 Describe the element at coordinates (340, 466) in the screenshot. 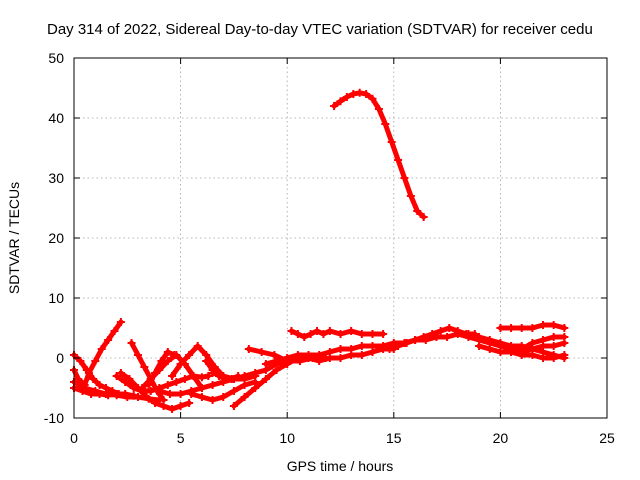

I see `x-axis-title: GPS time / hours` at that location.